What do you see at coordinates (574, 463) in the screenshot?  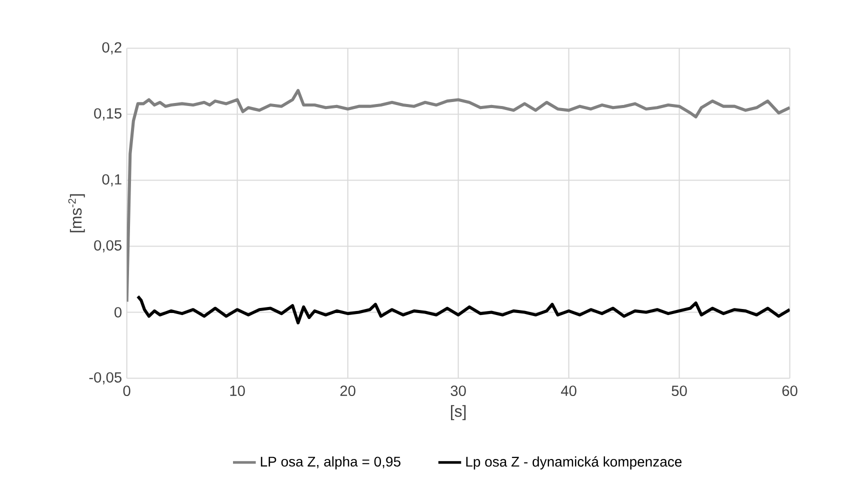 I see `legend-label: Lp osa Z - dynamická kompenzace` at bounding box center [574, 463].